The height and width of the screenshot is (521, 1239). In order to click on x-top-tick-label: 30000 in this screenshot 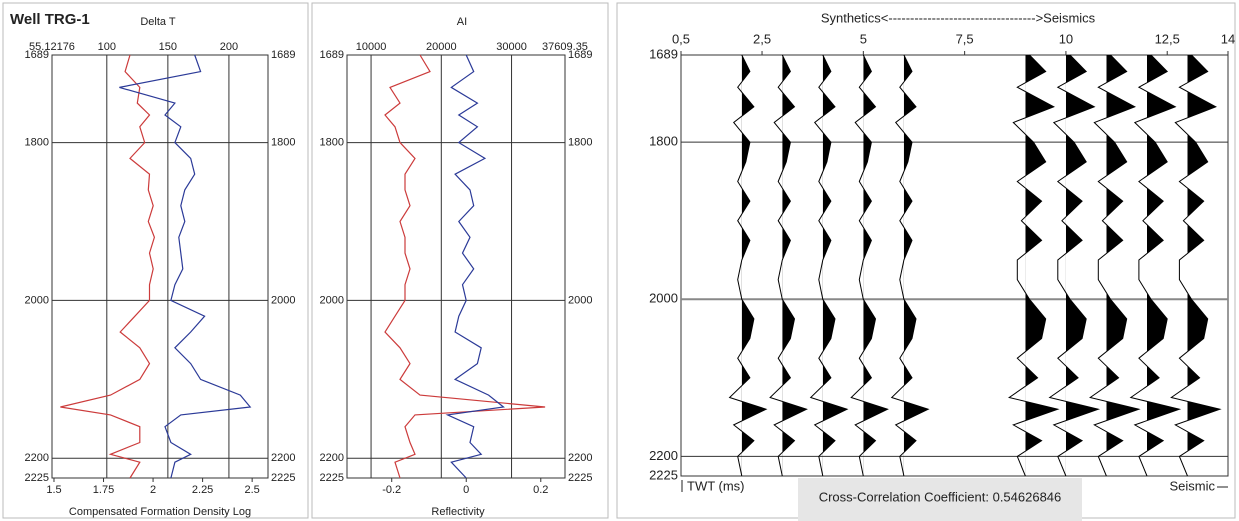, I will do `click(511, 47)`.